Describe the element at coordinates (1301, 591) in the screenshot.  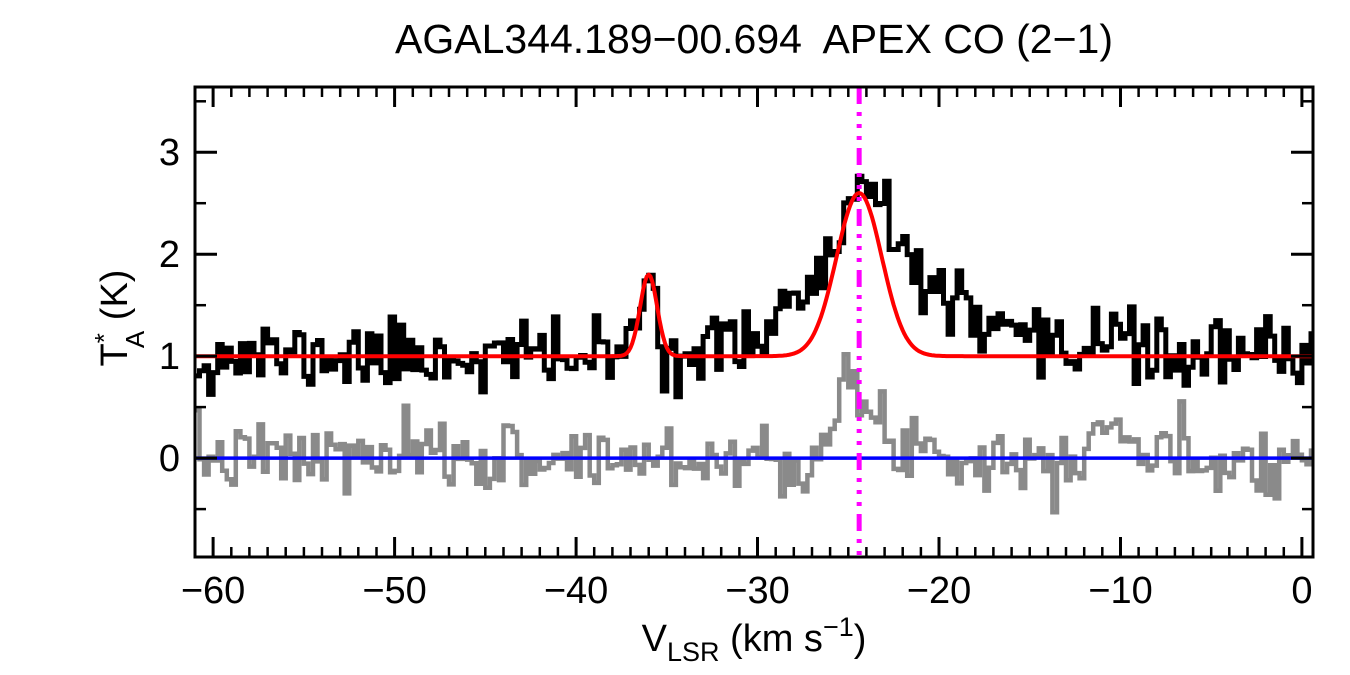
I see `x-tick-label: 0` at that location.